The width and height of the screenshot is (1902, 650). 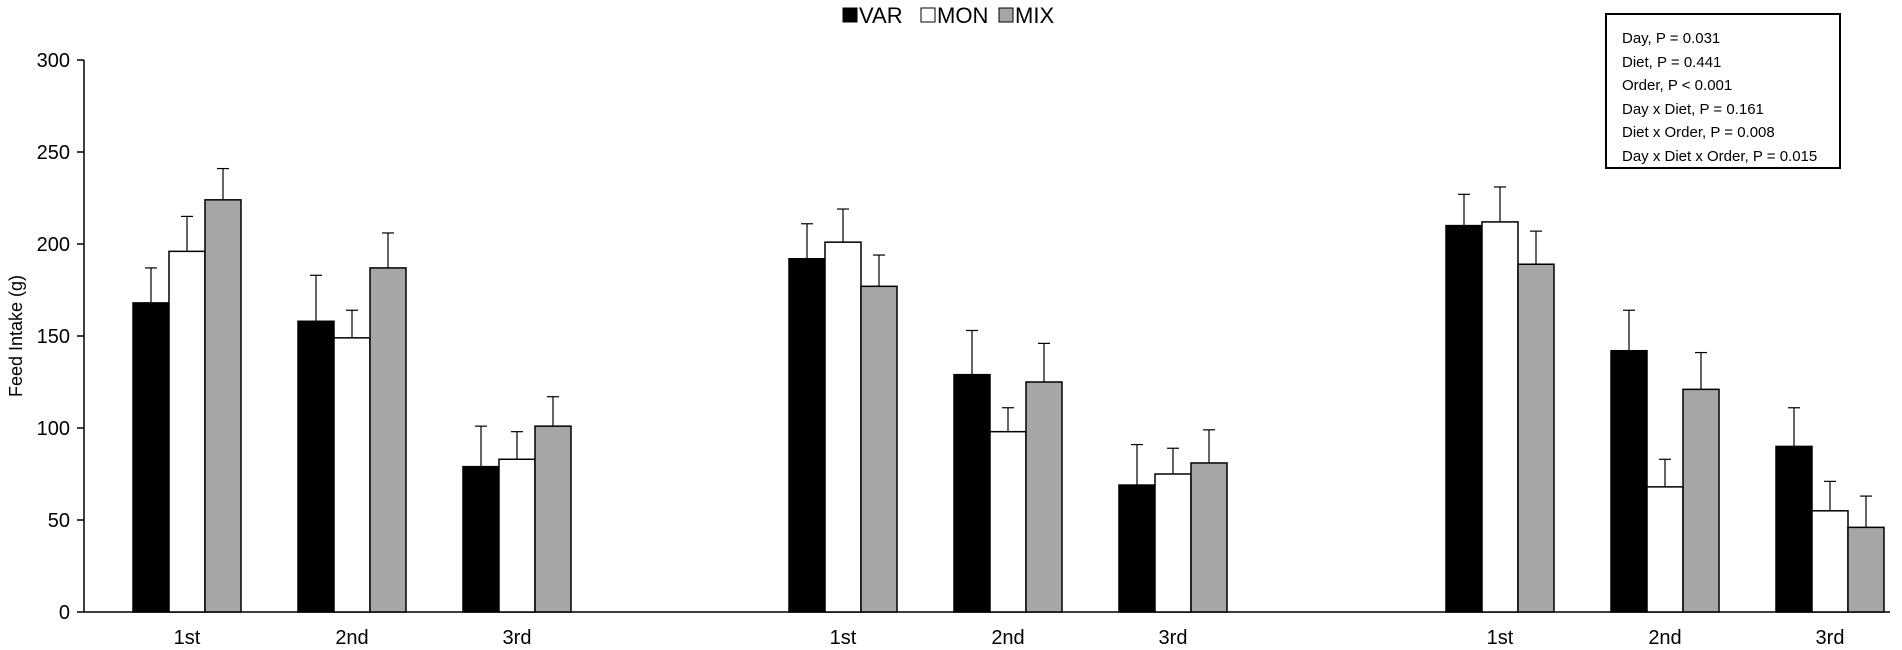 I want to click on stat-order: Order, P < 0.001, so click(x=1677, y=85).